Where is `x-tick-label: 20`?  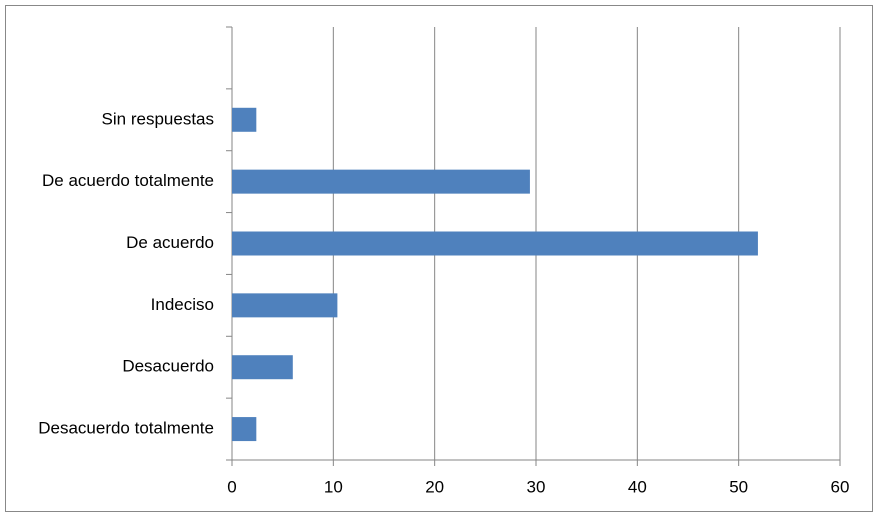
x-tick-label: 20 is located at coordinates (434, 486).